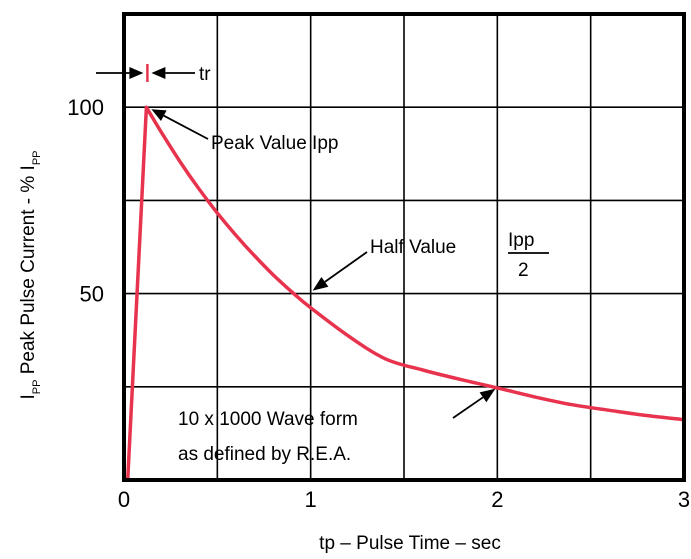 This screenshot has width=691, height=559. Describe the element at coordinates (523, 270) in the screenshot. I see `half-value-fraction-denominator: 2` at that location.